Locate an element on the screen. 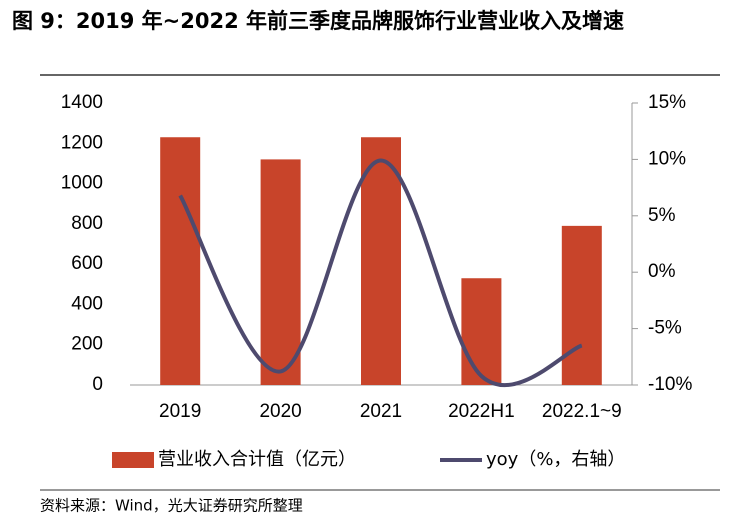  legend-label: 营业收入合计值（亿元） is located at coordinates (257, 459).